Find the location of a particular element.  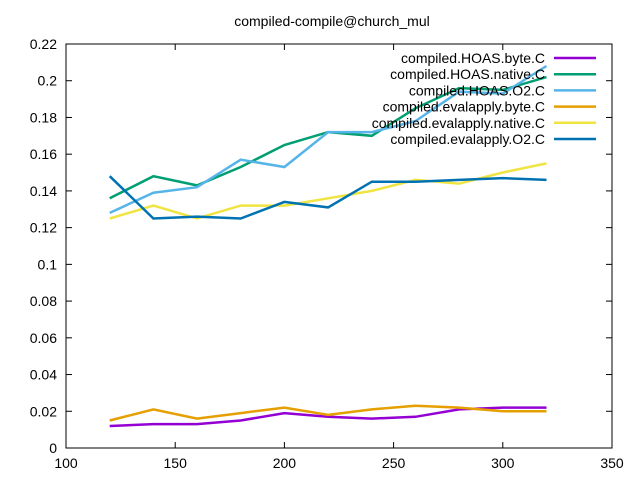

x-tick-label: 250 is located at coordinates (394, 463).